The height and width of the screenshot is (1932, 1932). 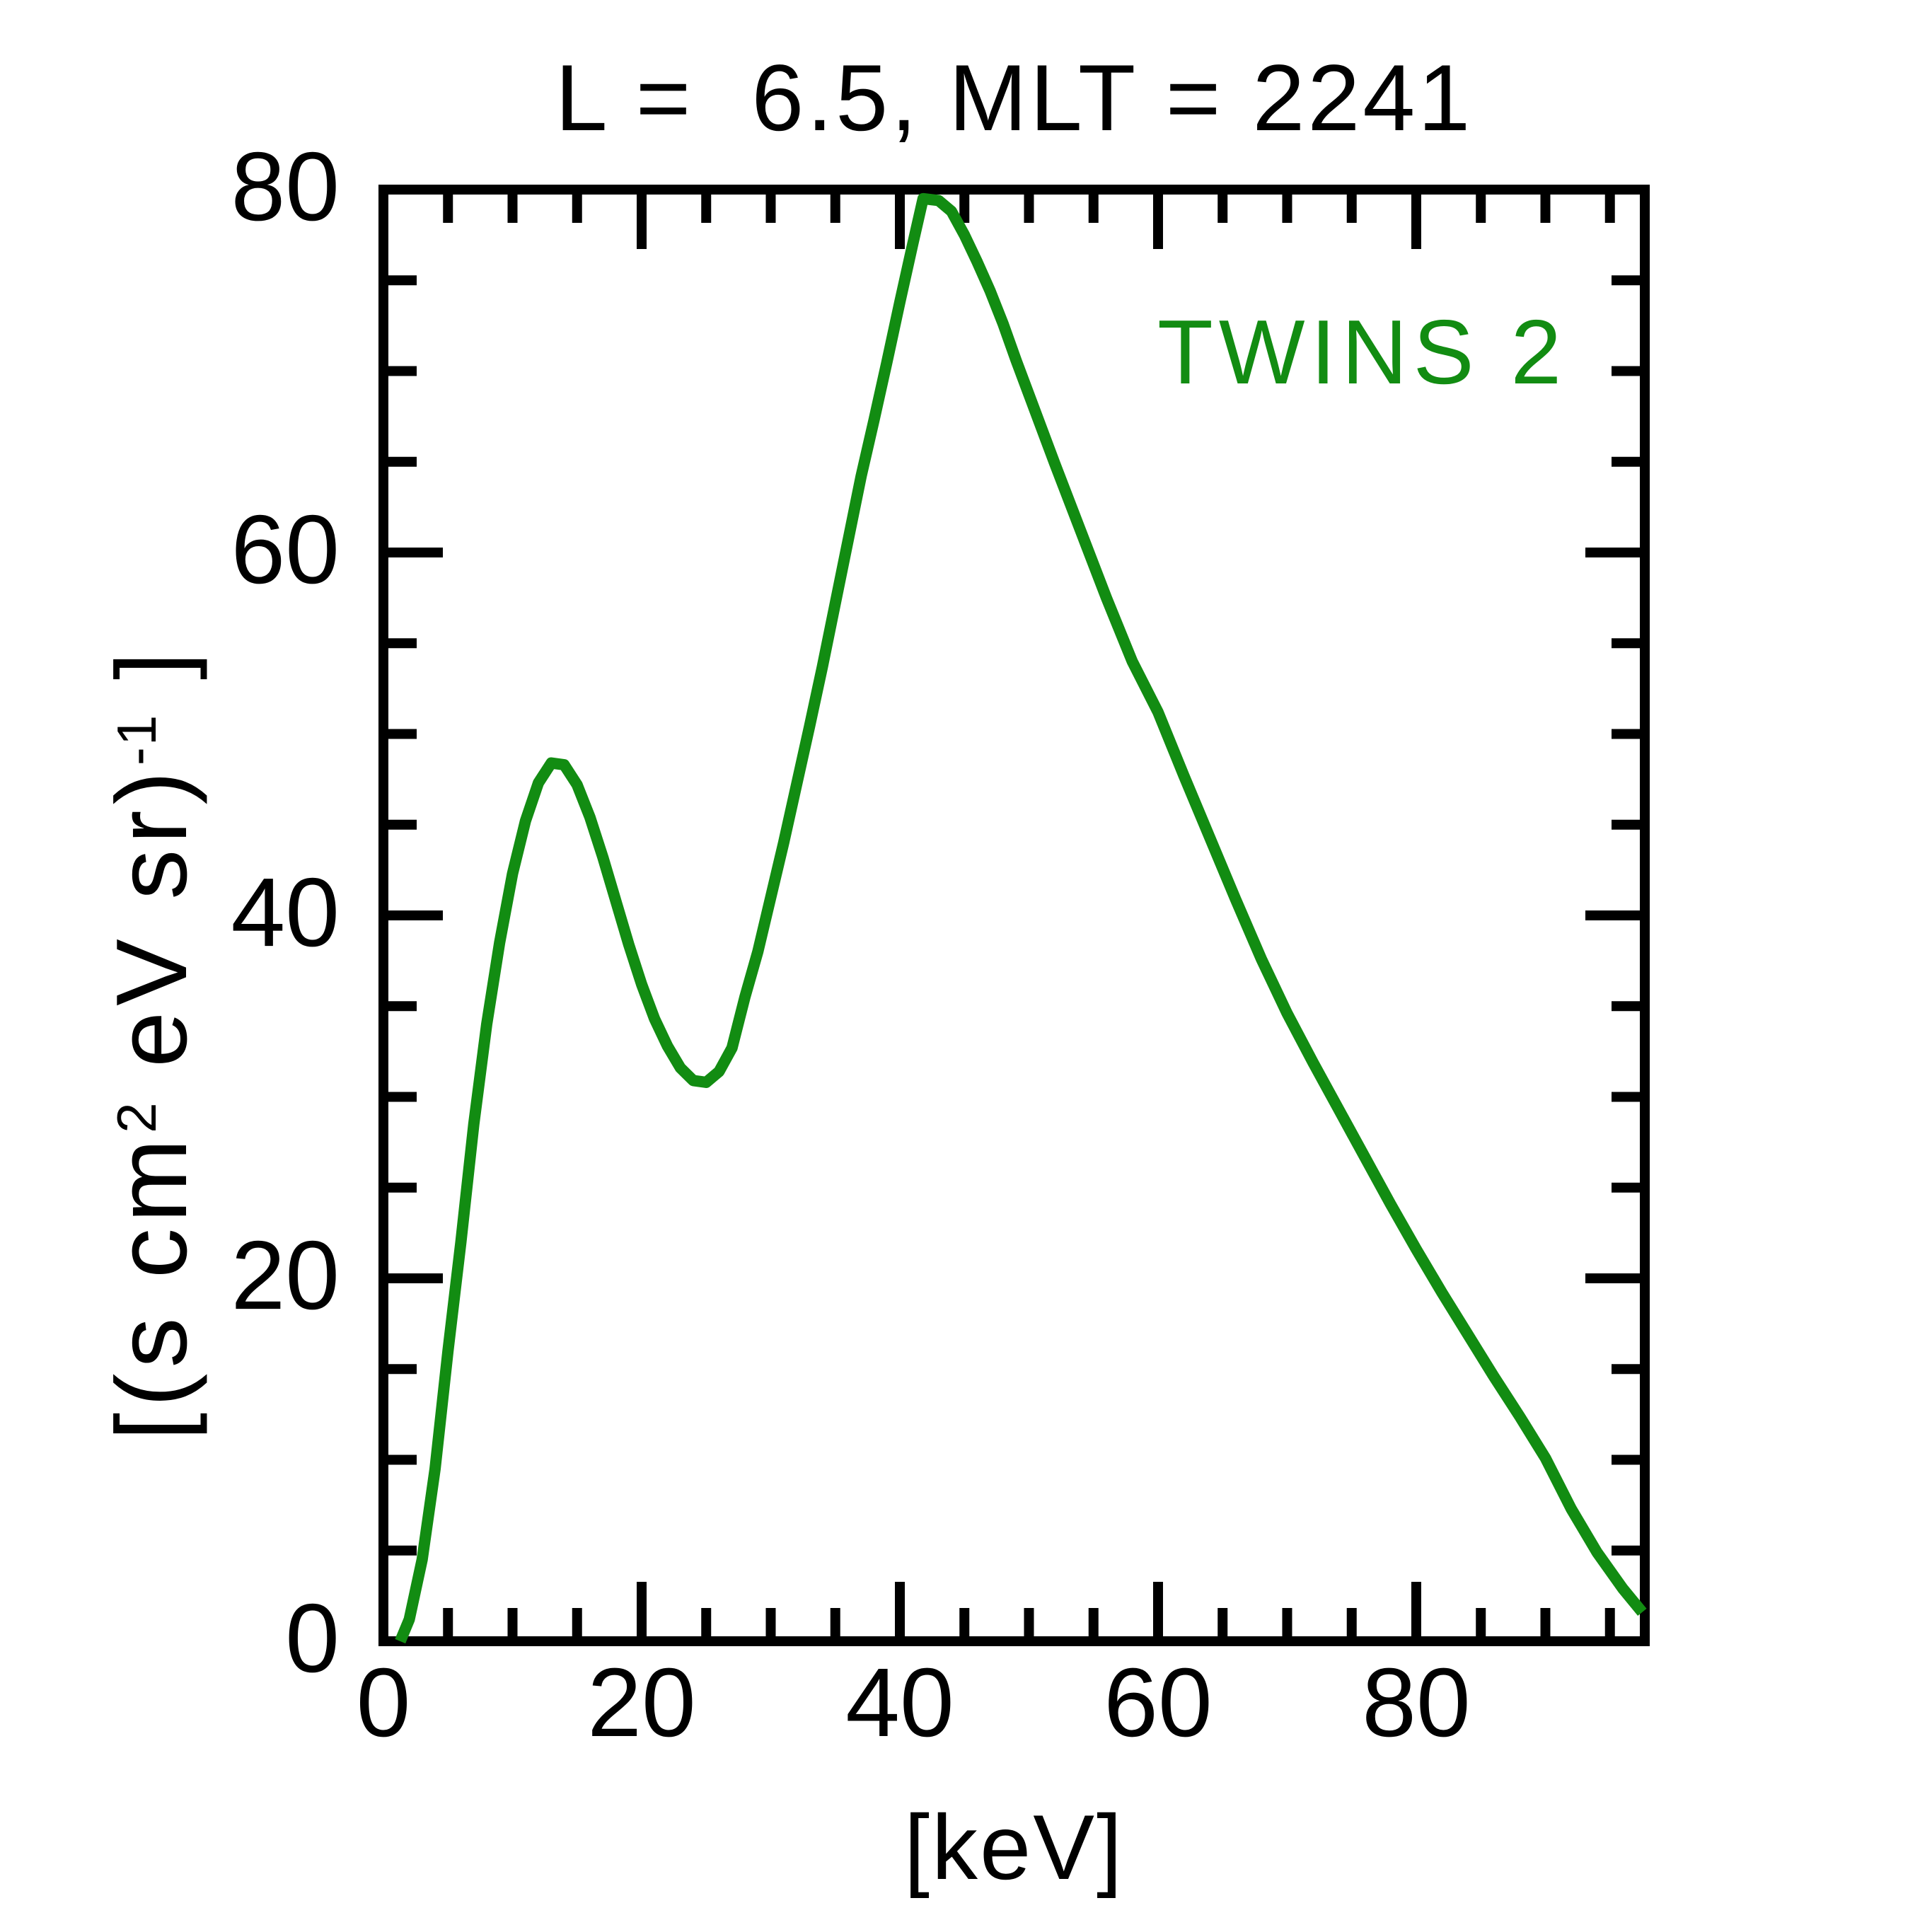 I want to click on y-tick-label-80: 80, so click(x=285, y=187).